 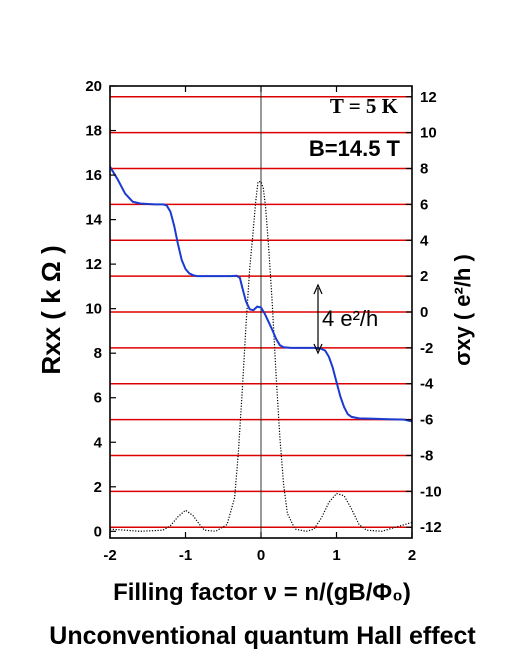 What do you see at coordinates (426, 348) in the screenshot?
I see `right-tick-label: -2` at bounding box center [426, 348].